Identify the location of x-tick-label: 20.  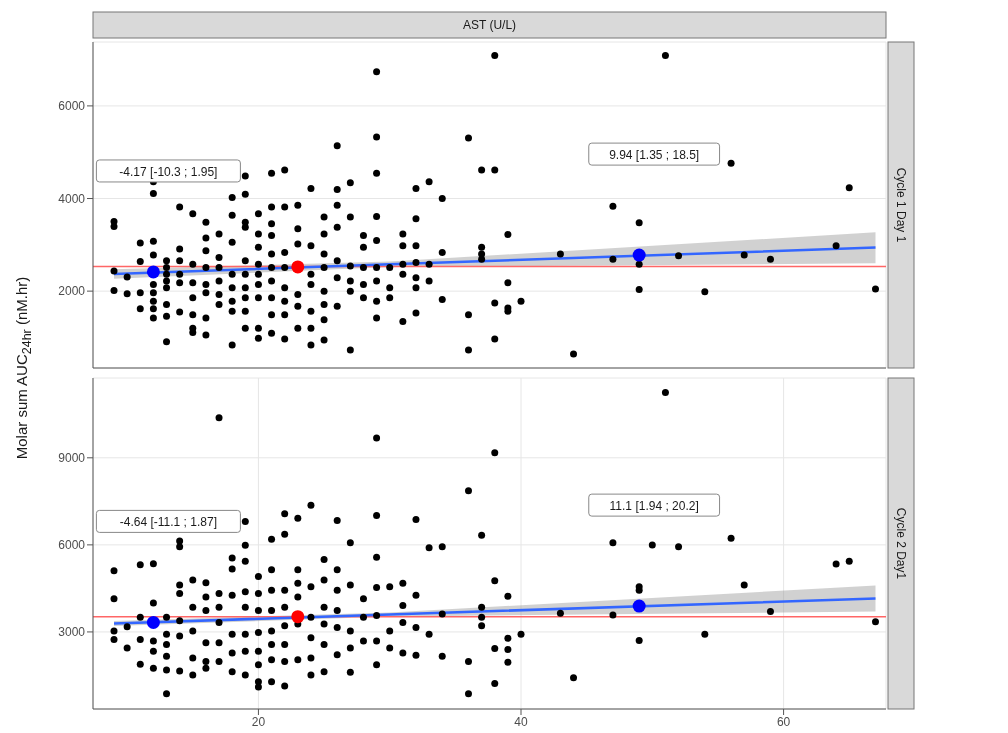
(258, 721).